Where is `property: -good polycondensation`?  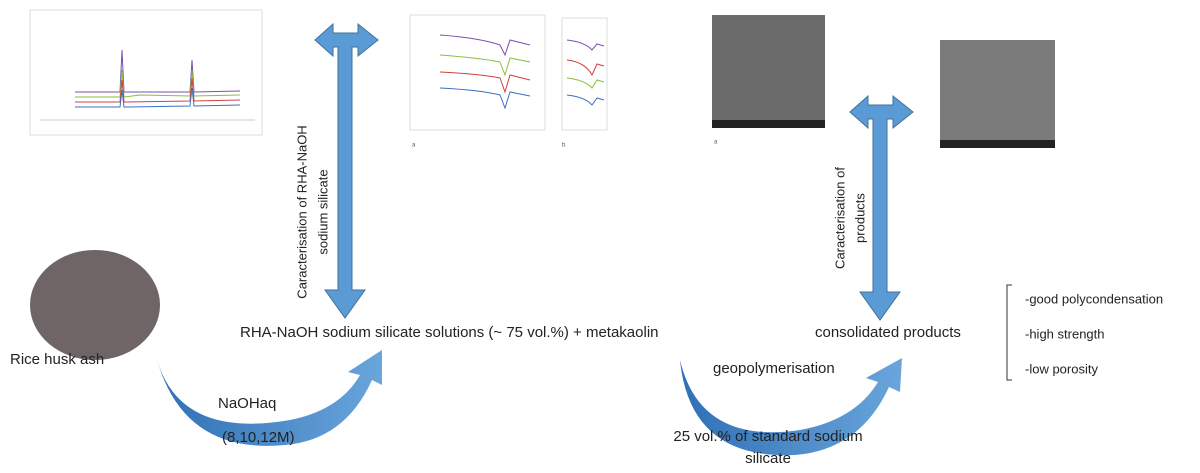 property: -good polycondensation is located at coordinates (1094, 298).